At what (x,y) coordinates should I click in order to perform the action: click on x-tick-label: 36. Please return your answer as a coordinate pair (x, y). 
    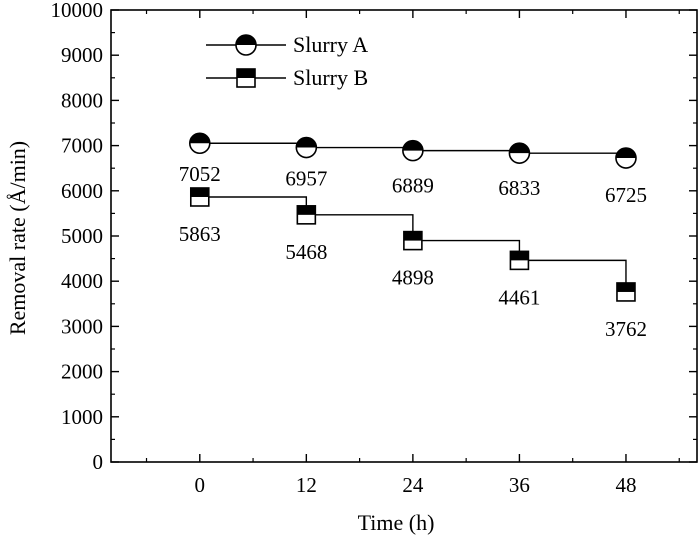
    Looking at the image, I should click on (519, 485).